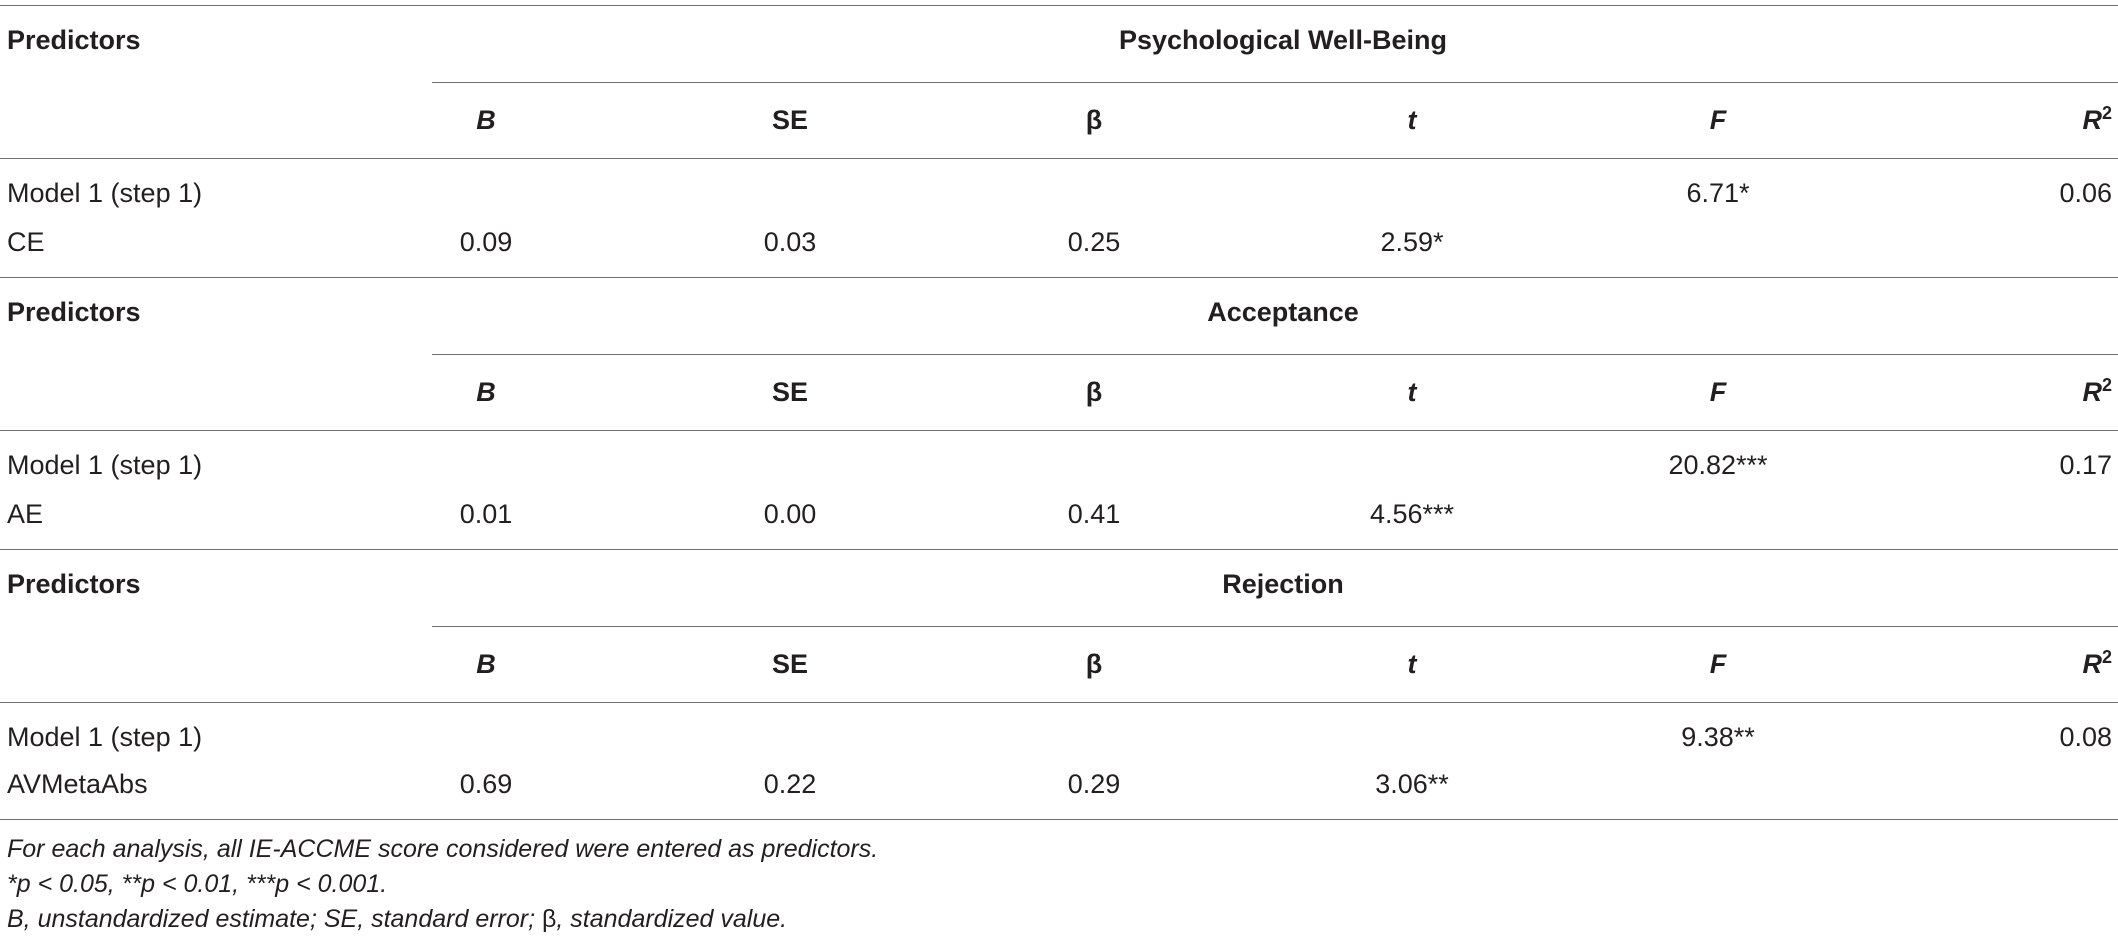 This screenshot has width=2118, height=943. Describe the element at coordinates (1412, 514) in the screenshot. I see `predictor-row-t: 4.56***` at that location.